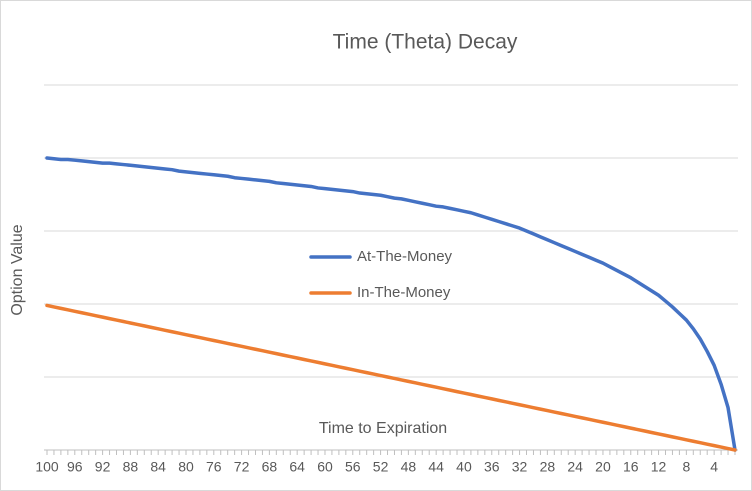  Describe the element at coordinates (75, 467) in the screenshot. I see `x-tick-label: 96` at that location.